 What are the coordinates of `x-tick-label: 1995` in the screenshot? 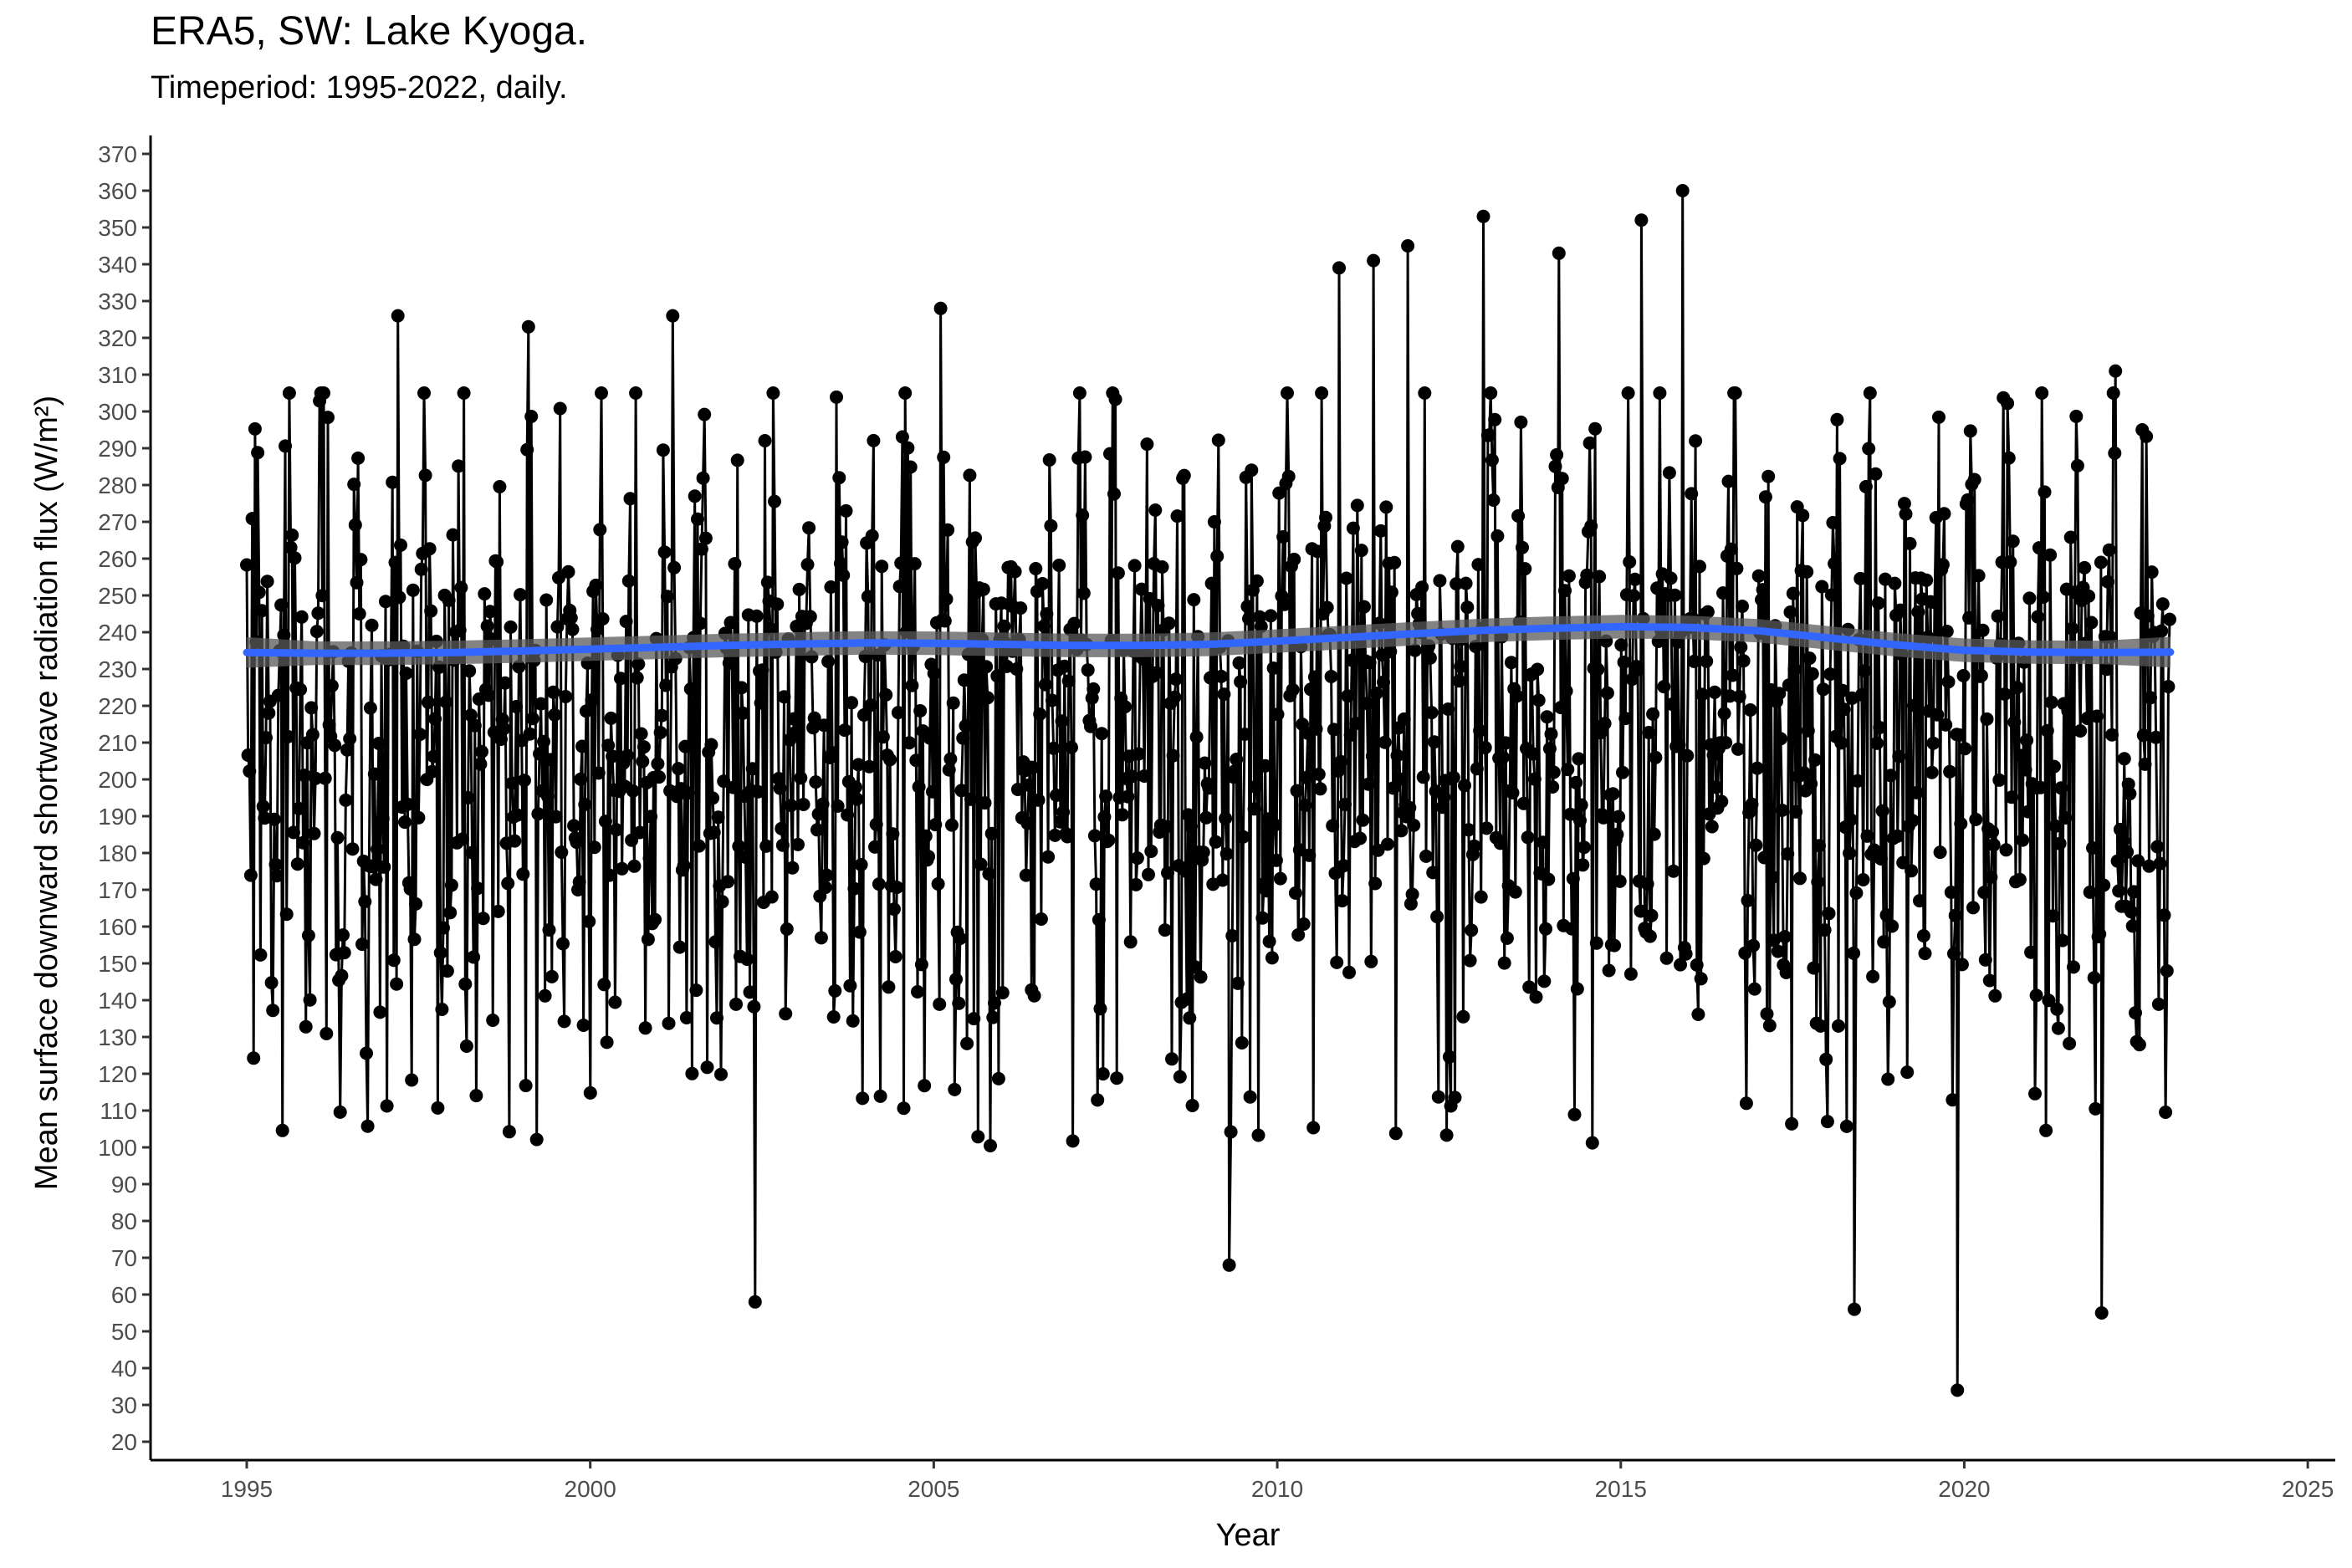 It's located at (247, 1489).